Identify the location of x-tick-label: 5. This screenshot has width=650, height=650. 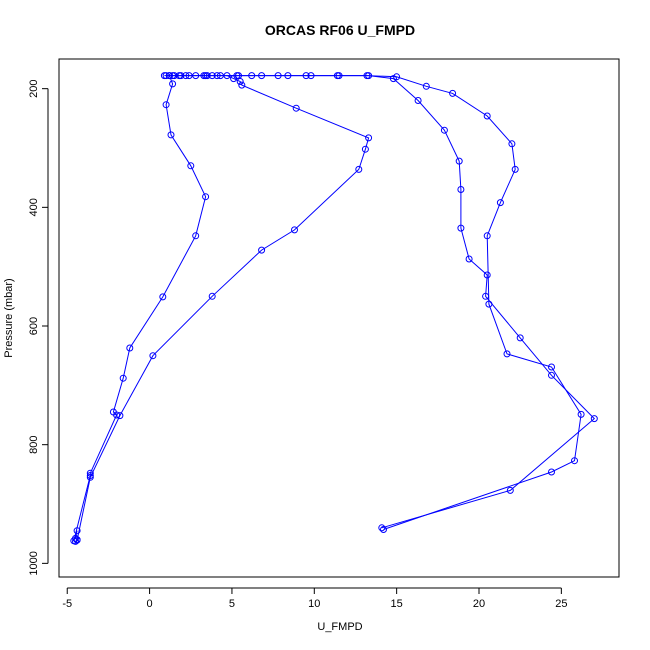
(232, 604).